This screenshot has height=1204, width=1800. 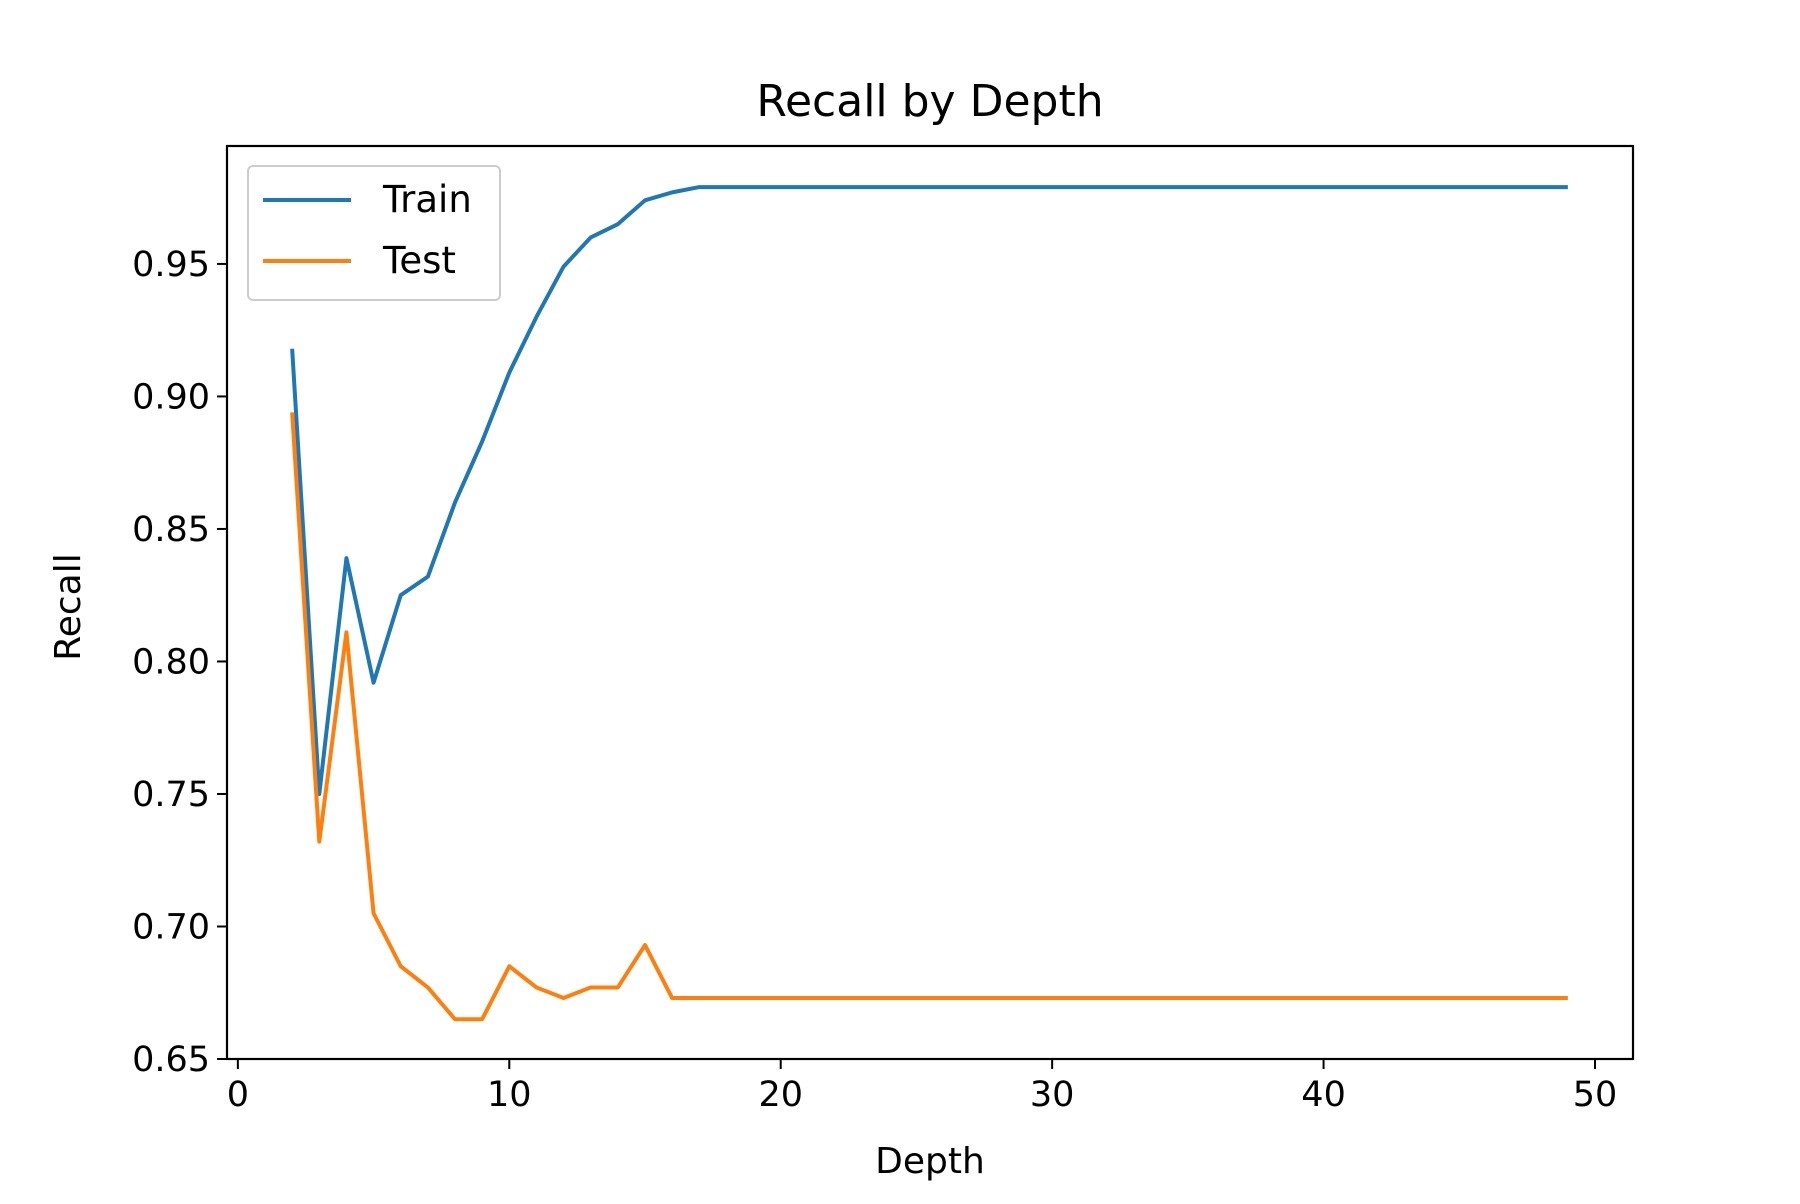 I want to click on x-tick-label: 50, so click(x=1595, y=1095).